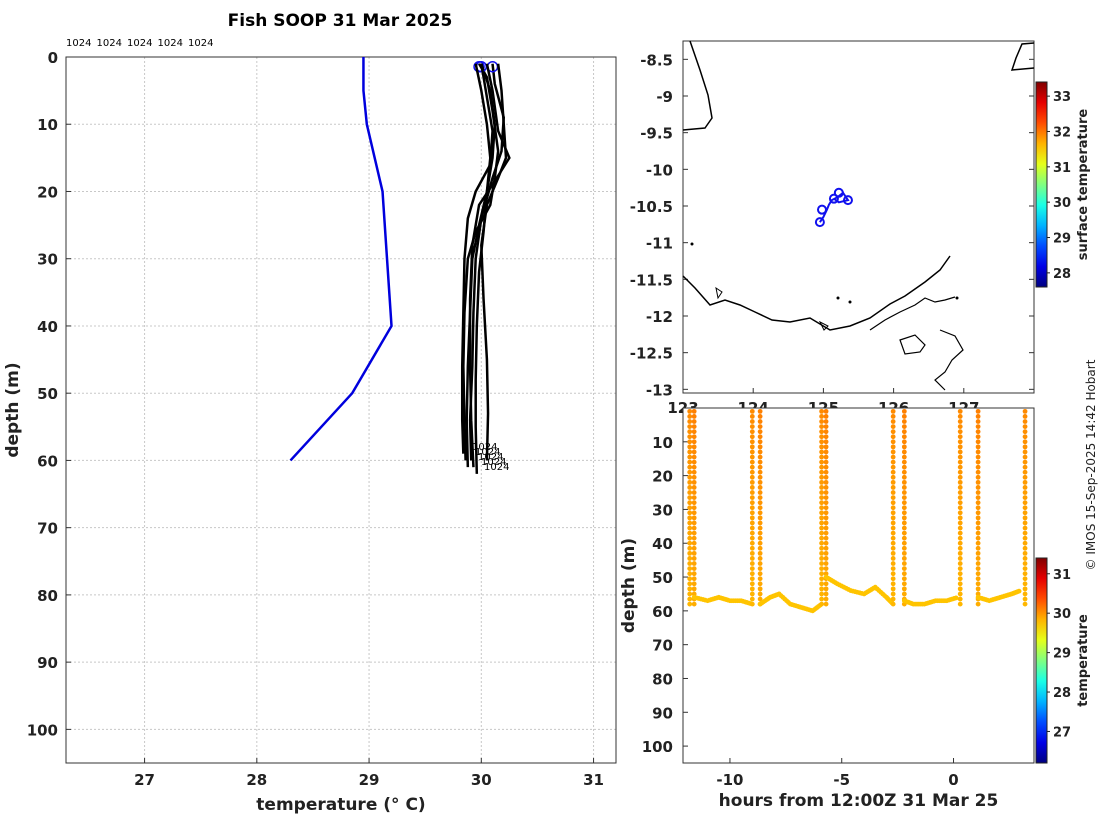 The width and height of the screenshot is (1100, 820). What do you see at coordinates (1041, 184) in the screenshot?
I see `cb-surface-bar` at bounding box center [1041, 184].